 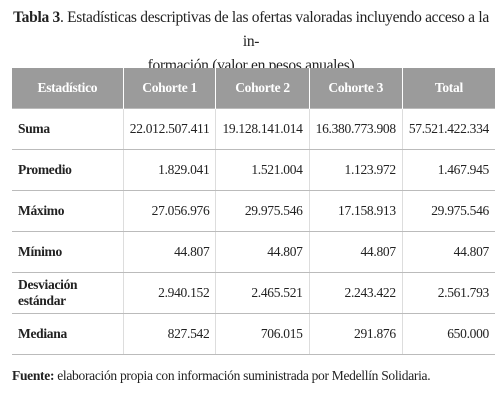 What do you see at coordinates (68, 252) in the screenshot?
I see `row-label: Mínimo` at bounding box center [68, 252].